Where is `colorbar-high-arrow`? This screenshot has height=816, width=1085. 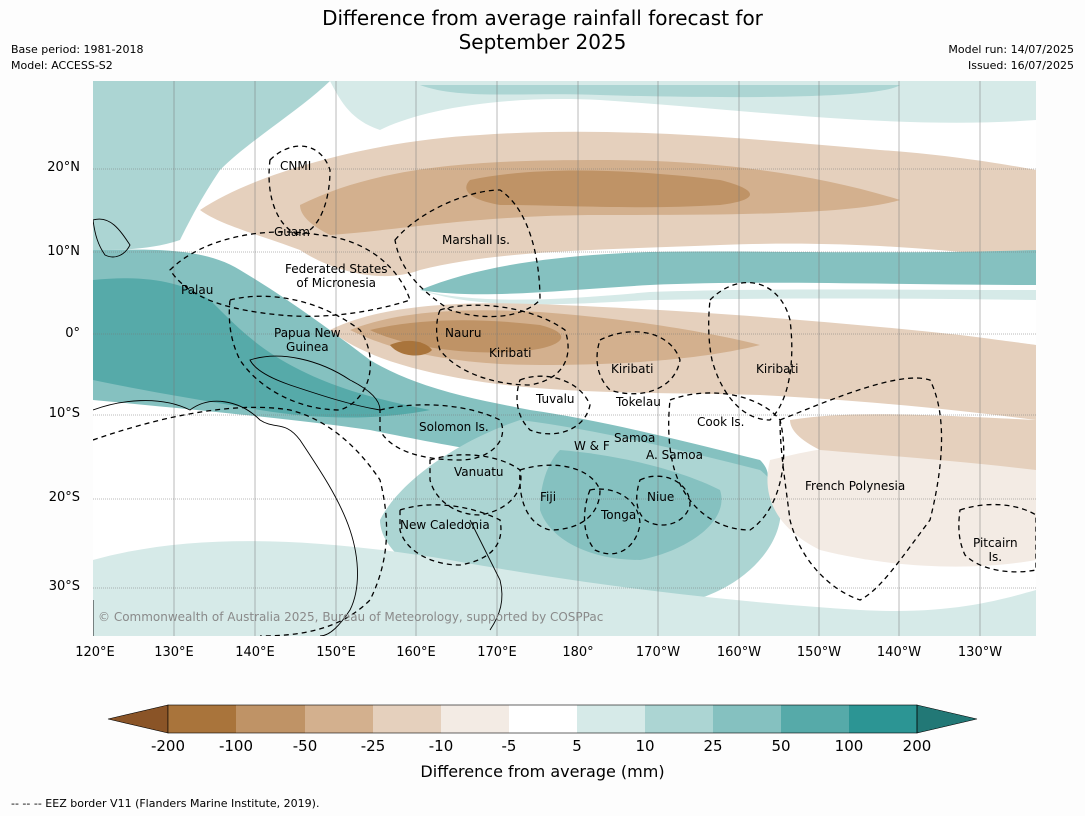 colorbar-high-arrow is located at coordinates (947, 719).